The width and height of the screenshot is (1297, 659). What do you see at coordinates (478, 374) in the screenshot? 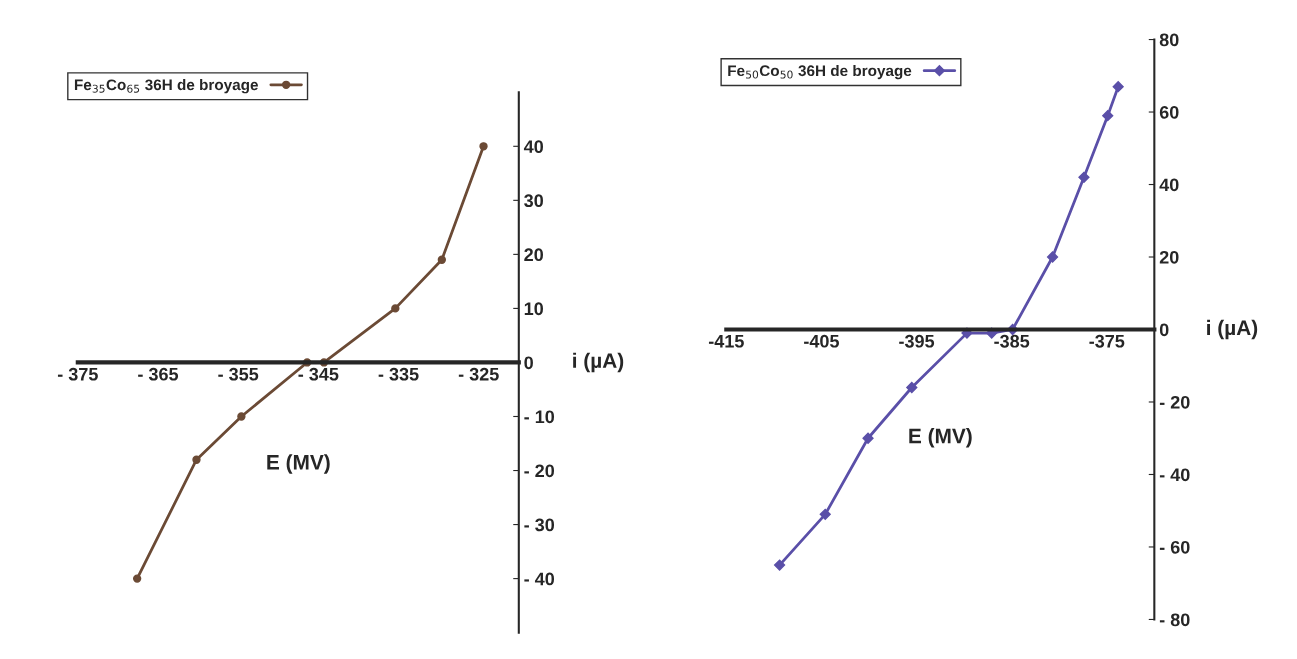
I see `x-tick-label: - 325` at bounding box center [478, 374].